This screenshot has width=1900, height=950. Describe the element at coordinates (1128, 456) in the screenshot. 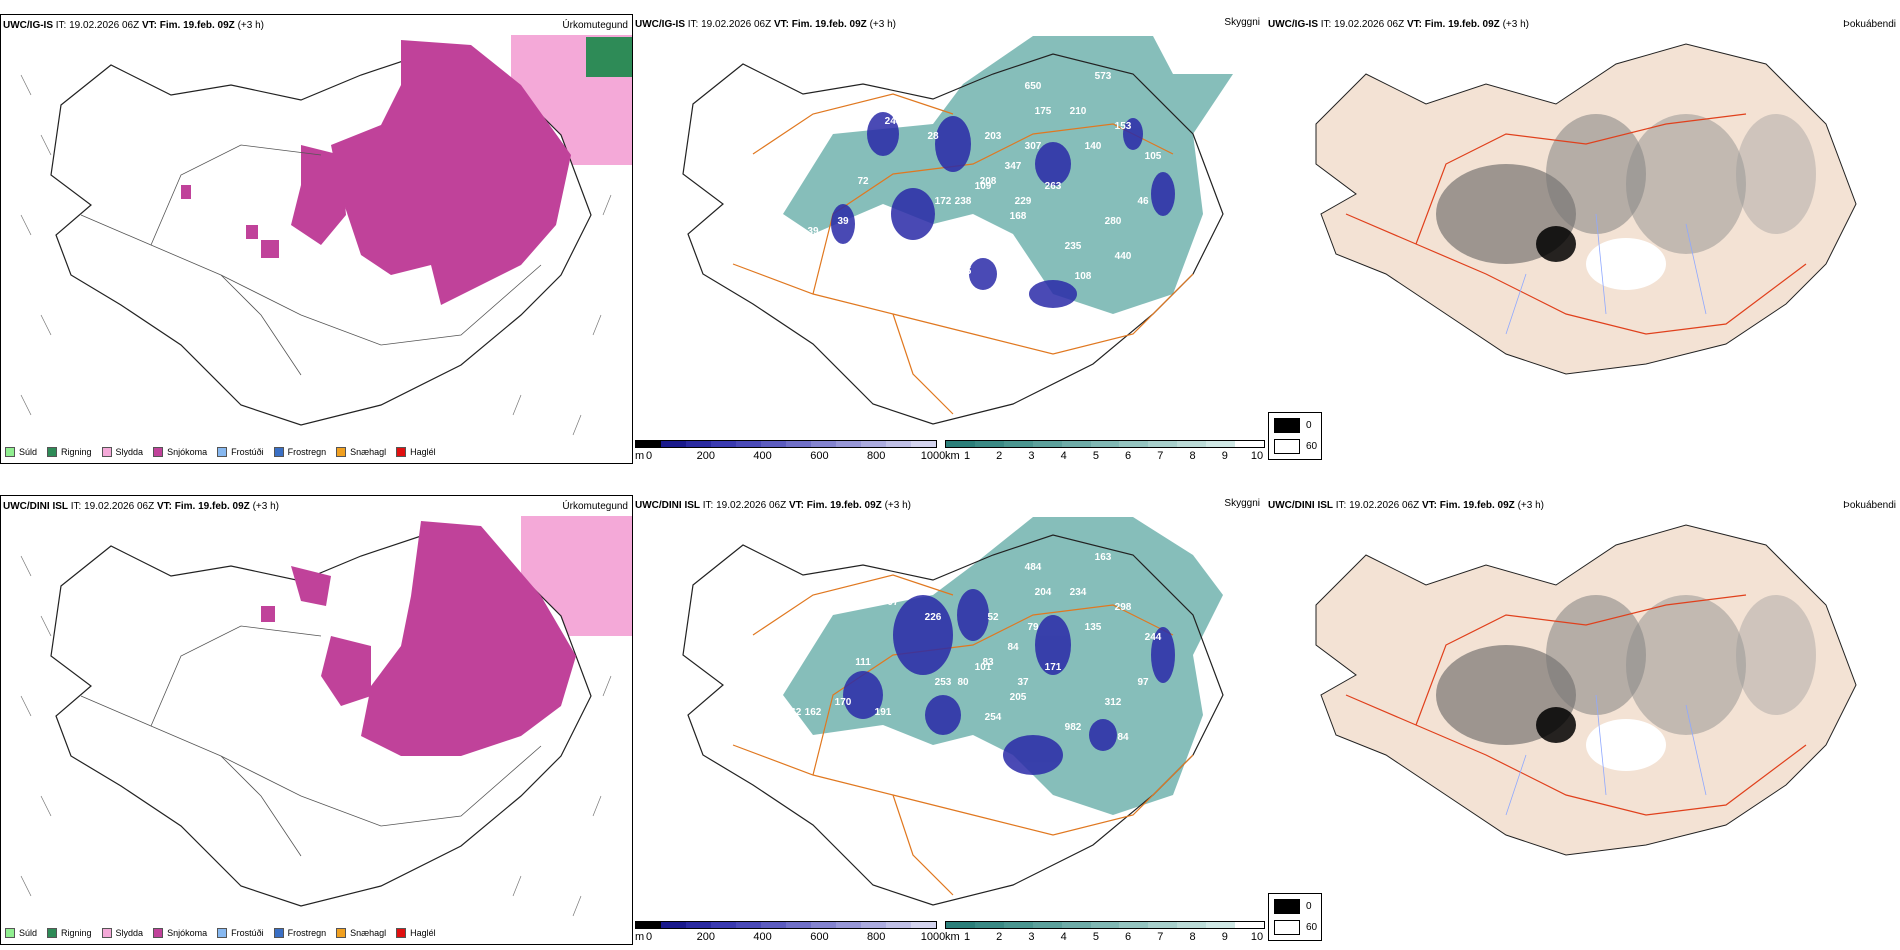

I see `colorbar-tick: 6` at that location.